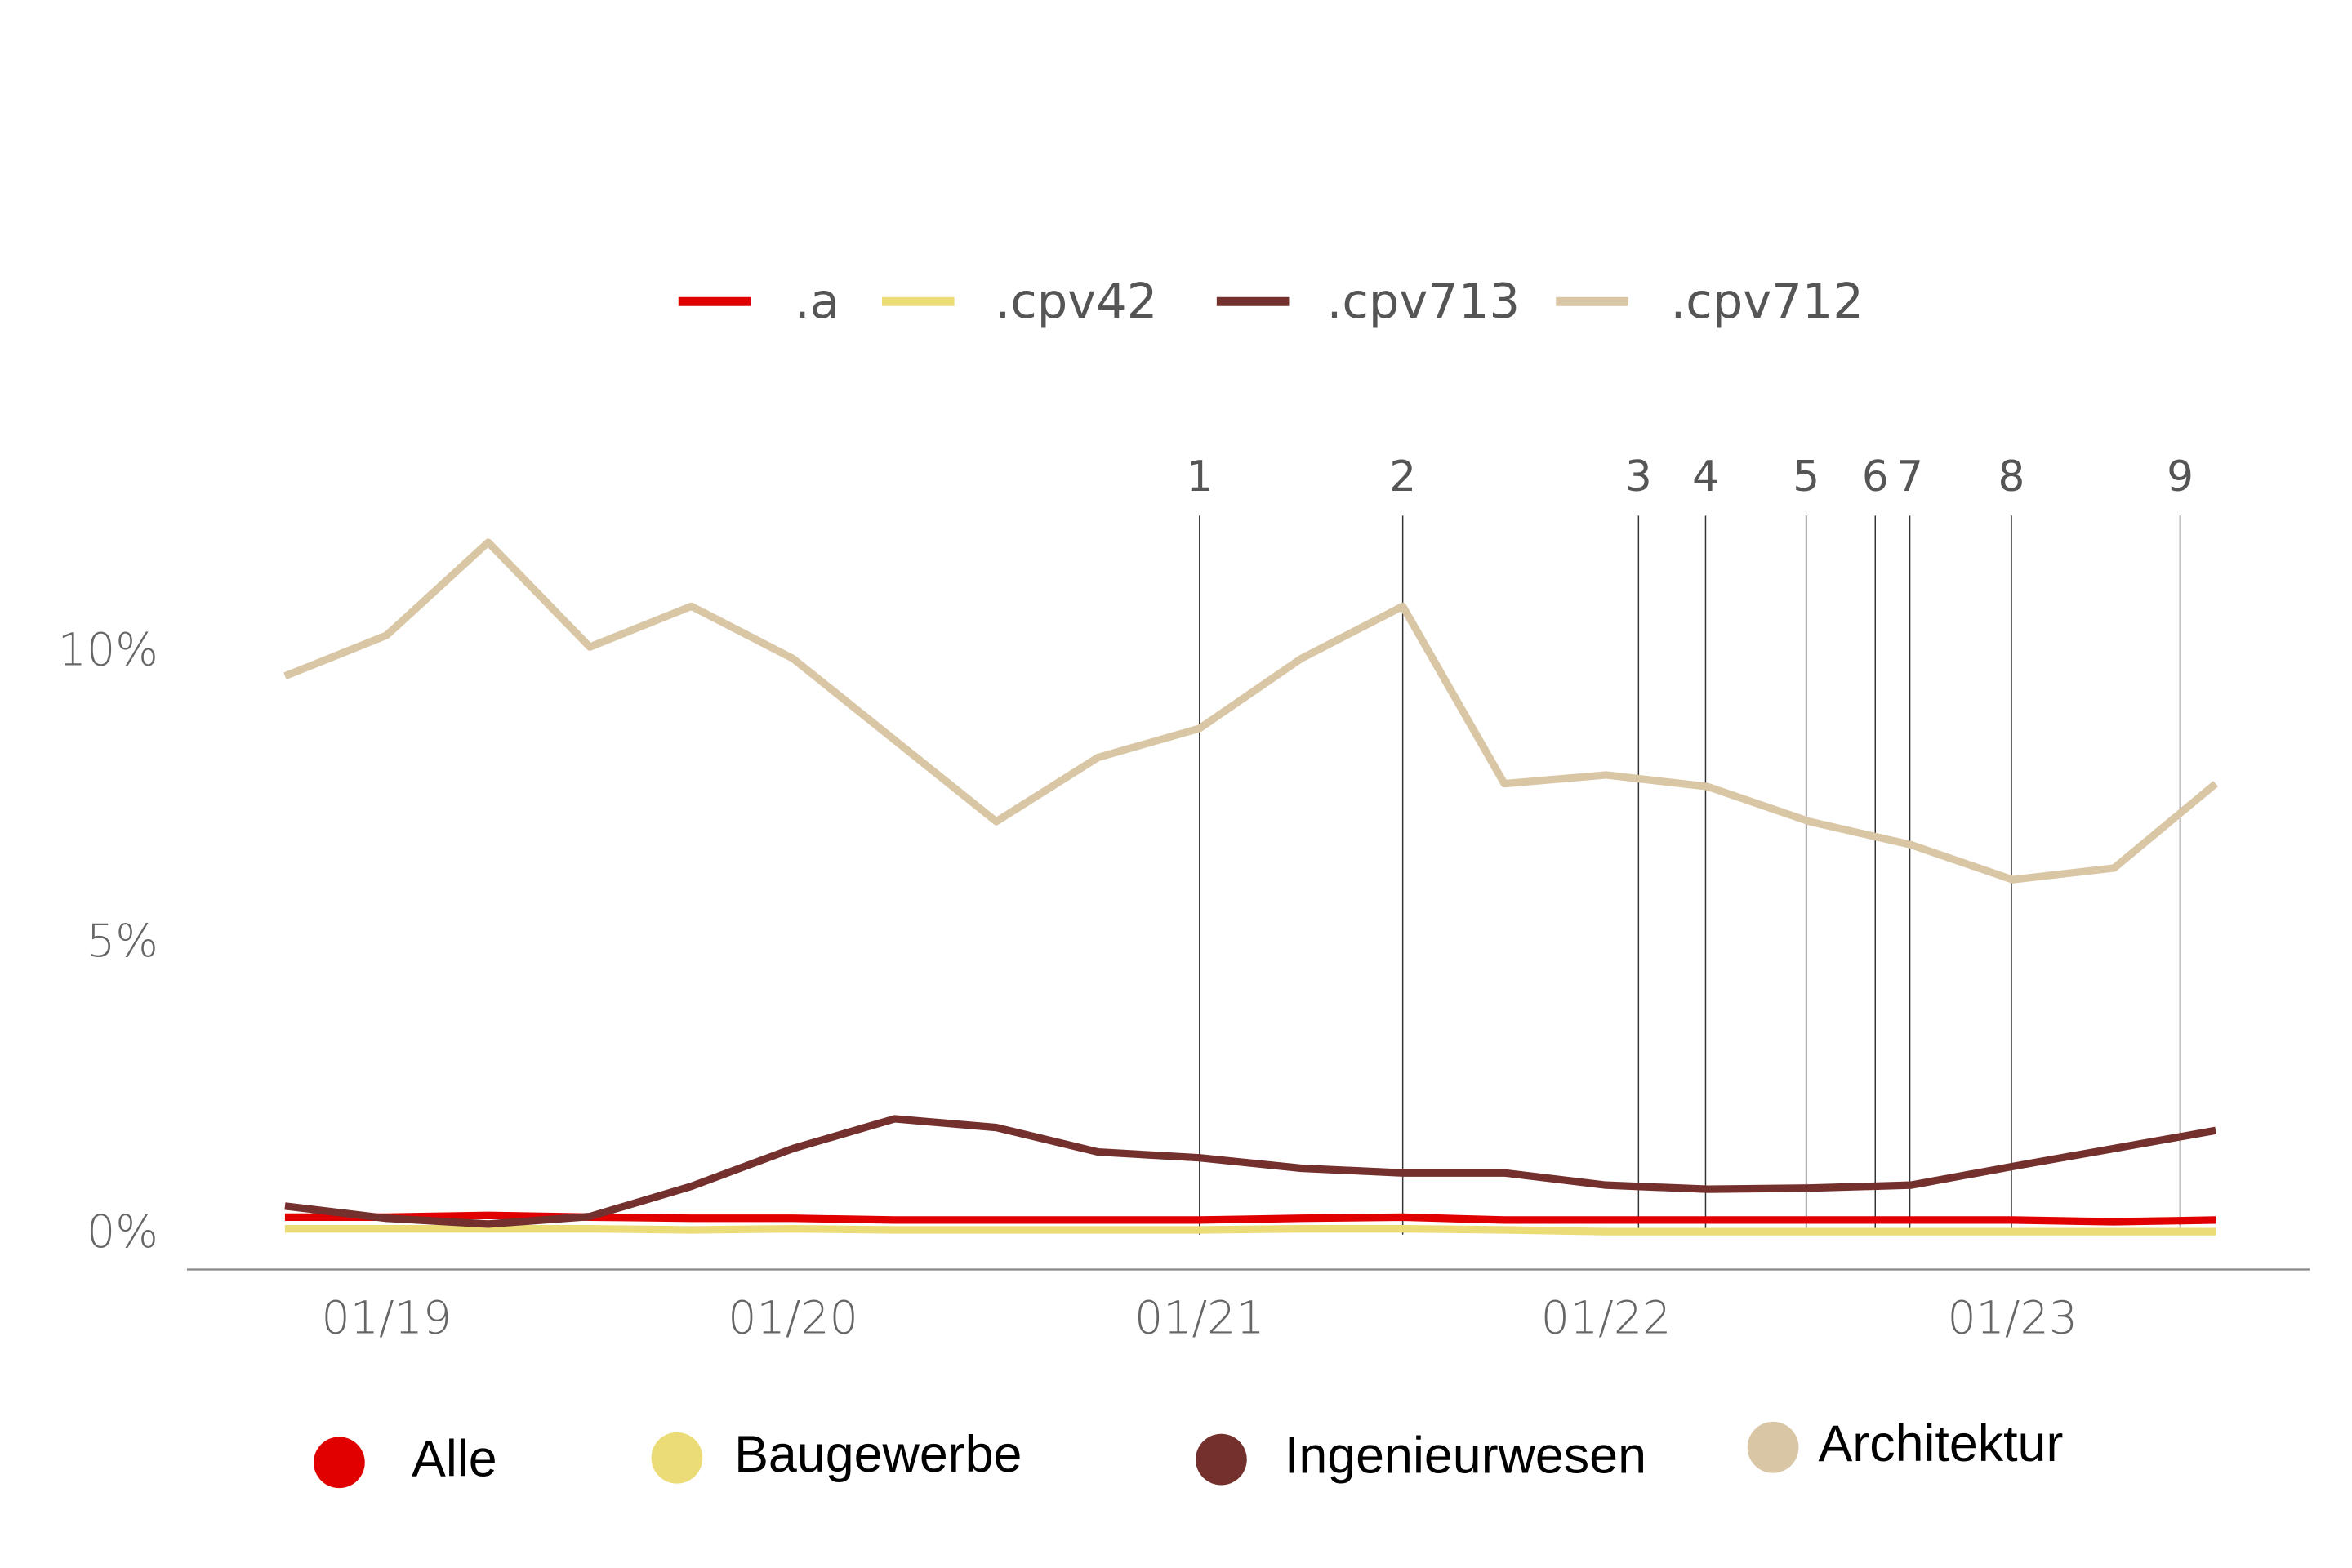 The image size is (2352, 1568). I want to click on annotation-label: 7, so click(1909, 476).